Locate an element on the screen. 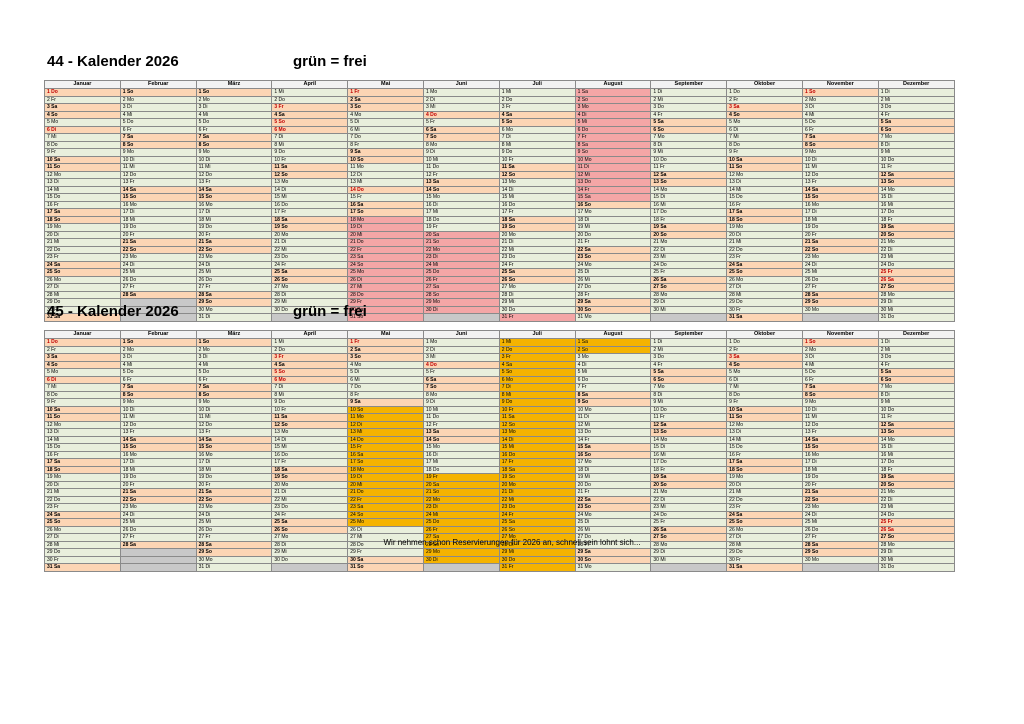 This screenshot has height=724, width=1024. day-cell: 13 Fr is located at coordinates (158, 432).